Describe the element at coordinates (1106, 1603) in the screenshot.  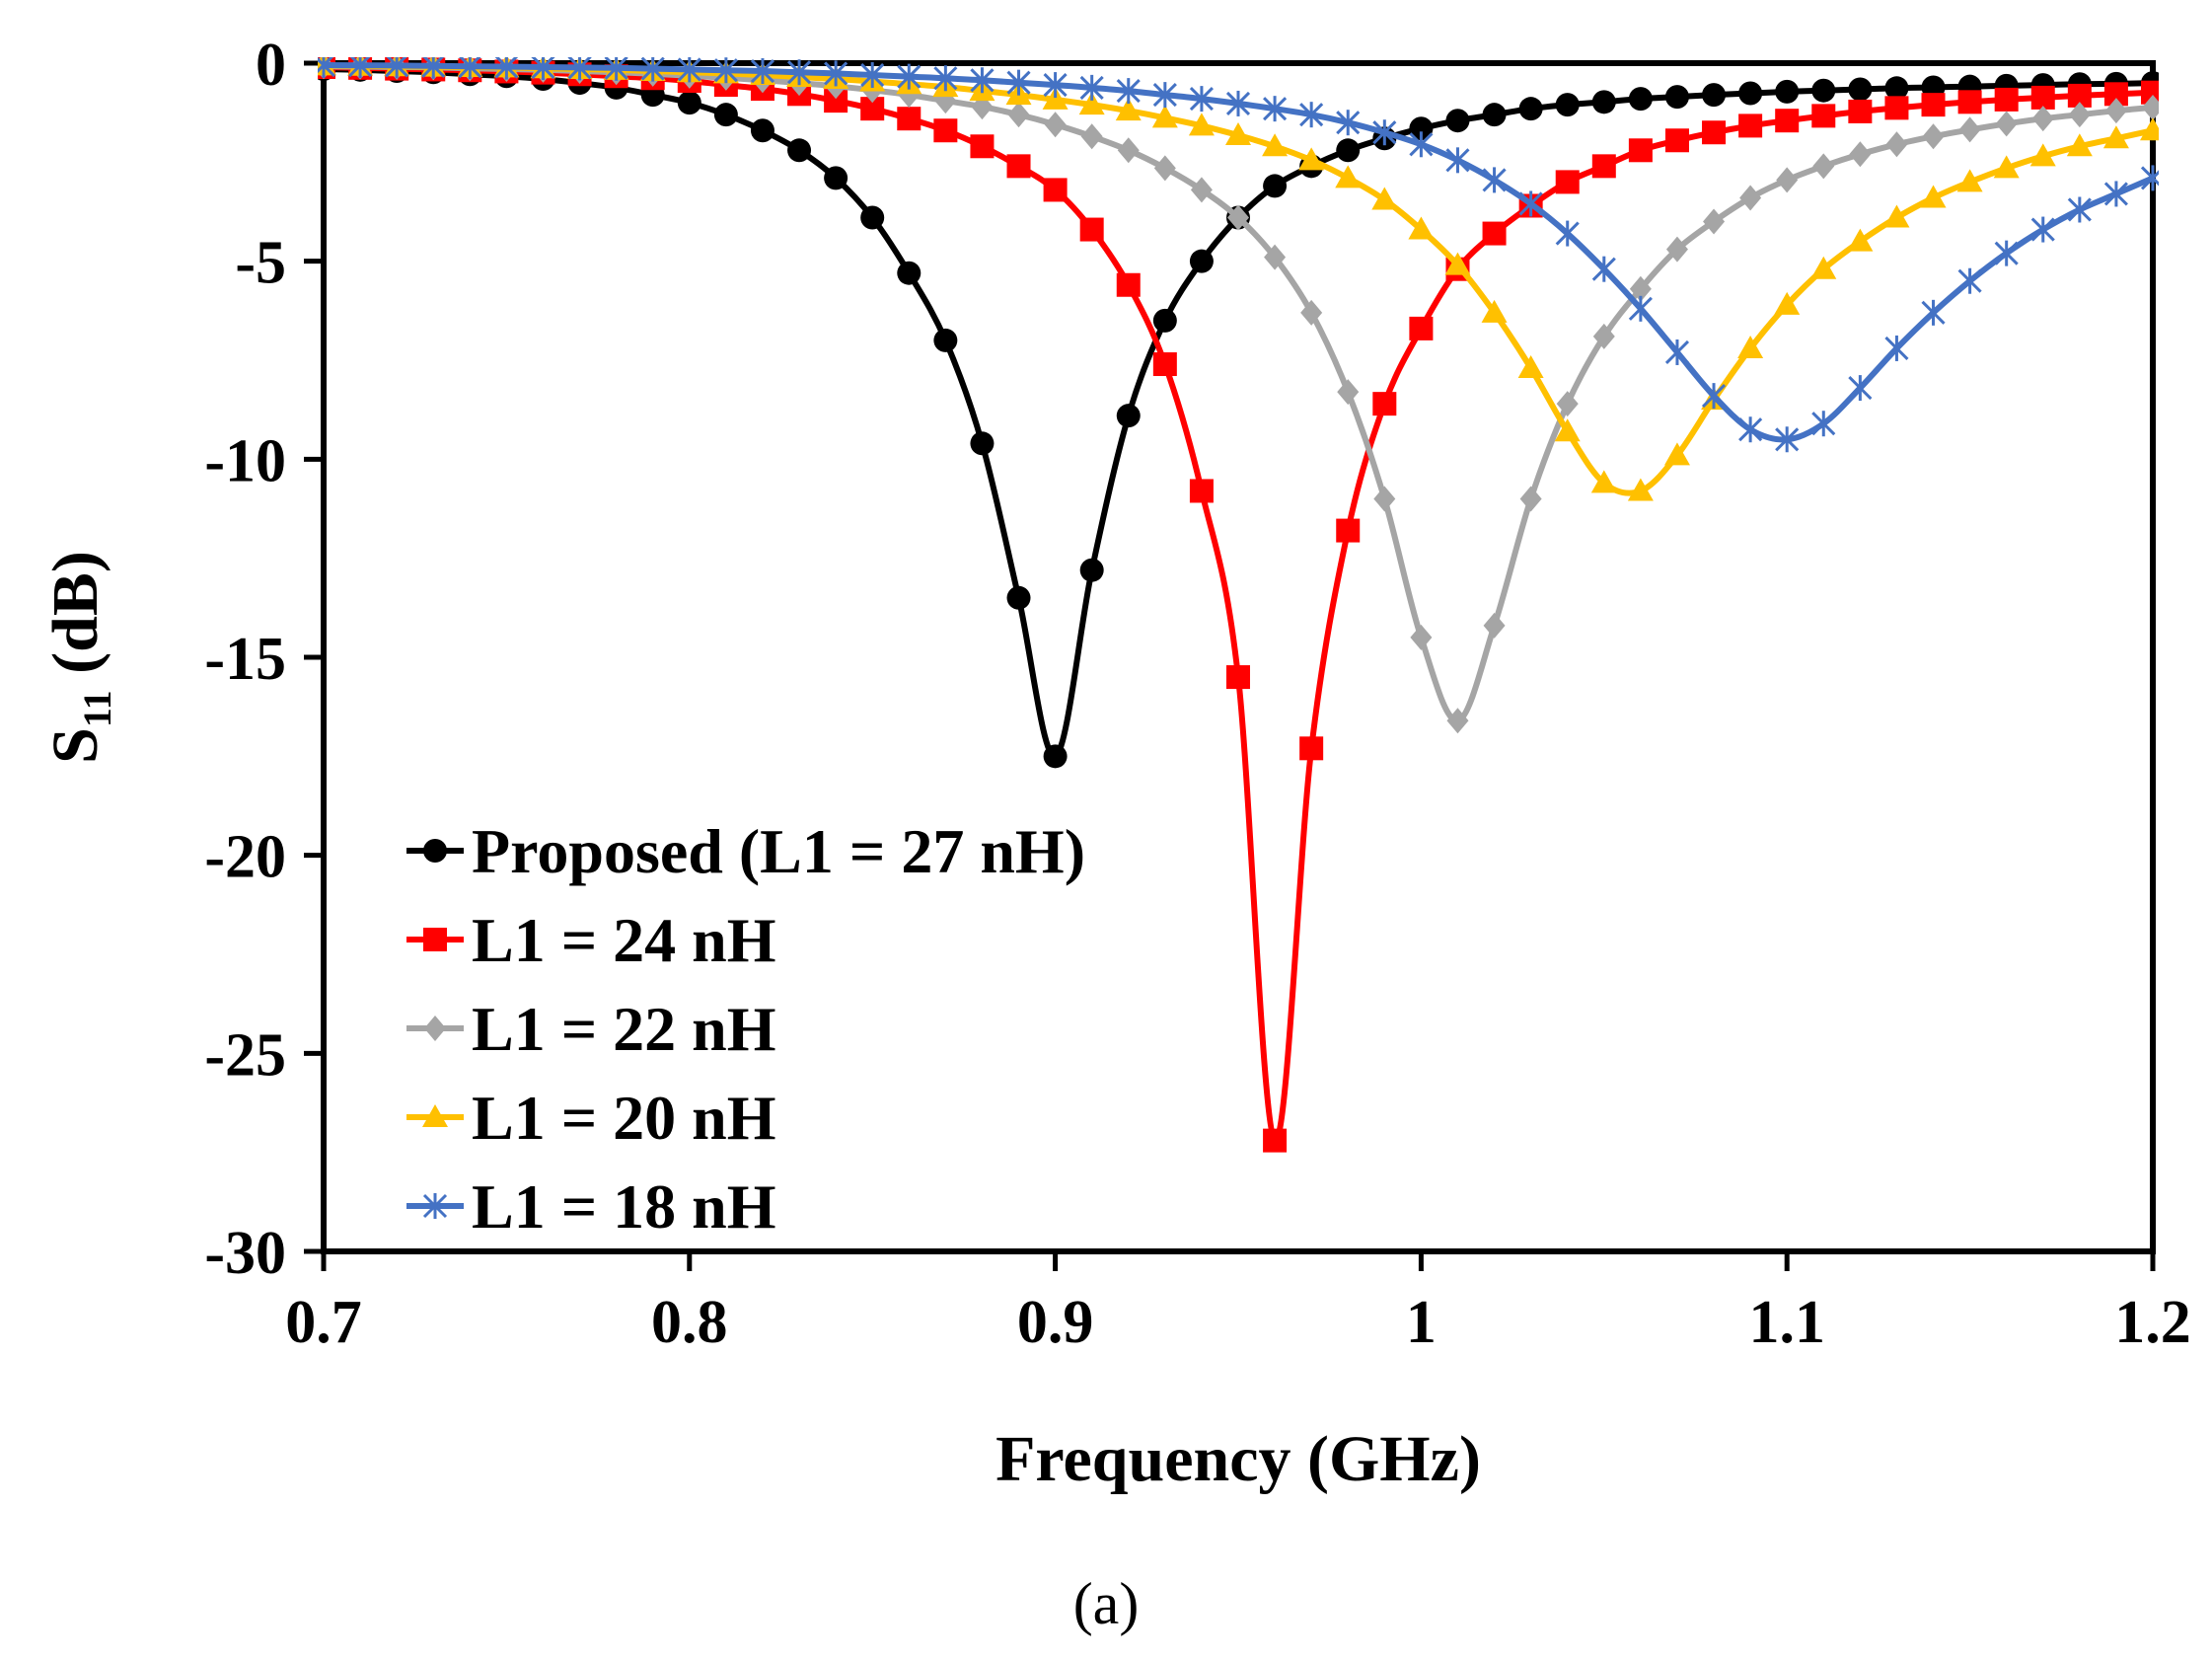
I see `figure-caption: (a)` at that location.